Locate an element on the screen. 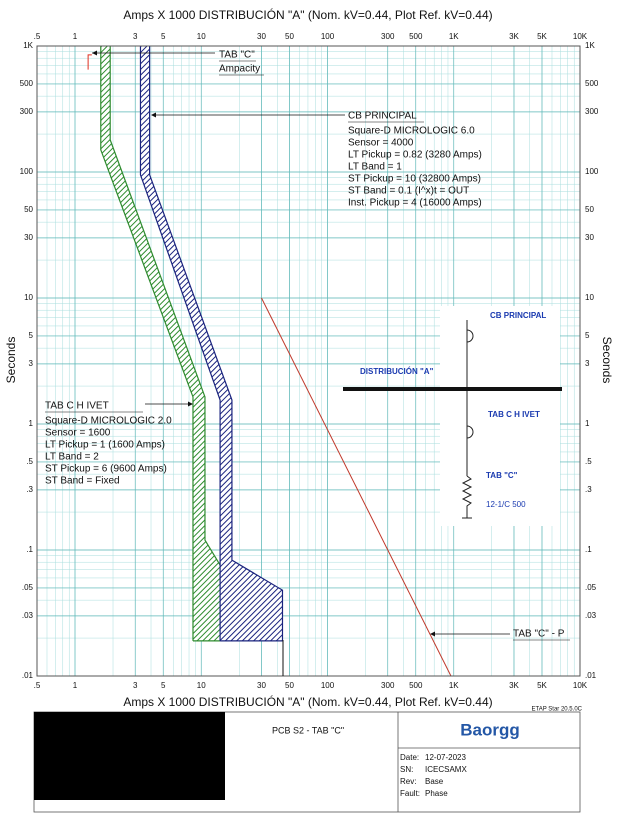 This screenshot has width=617, height=817. x-tick-label: 50 is located at coordinates (289, 36).